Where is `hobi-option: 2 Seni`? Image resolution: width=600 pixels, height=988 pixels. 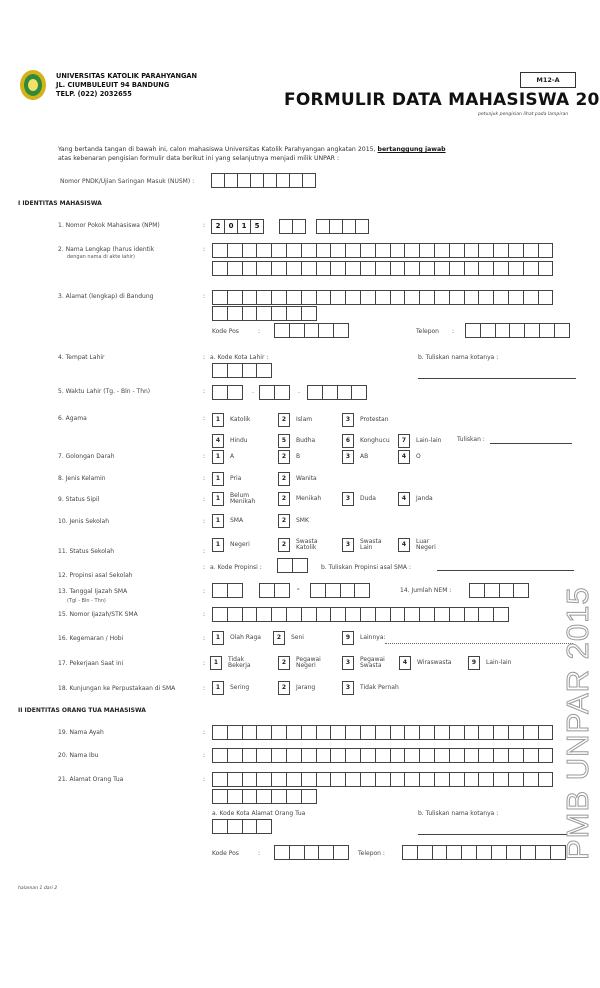 hobi-option: 2 Seni is located at coordinates (288, 638).